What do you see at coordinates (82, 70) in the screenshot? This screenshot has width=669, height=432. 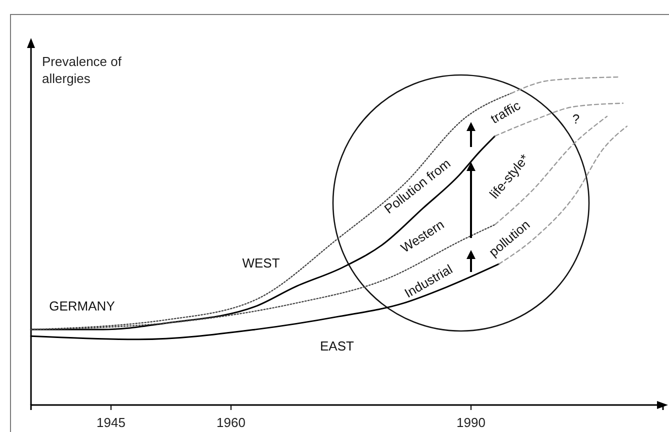 I see `y-axis-title: Prevalence of allergies` at bounding box center [82, 70].